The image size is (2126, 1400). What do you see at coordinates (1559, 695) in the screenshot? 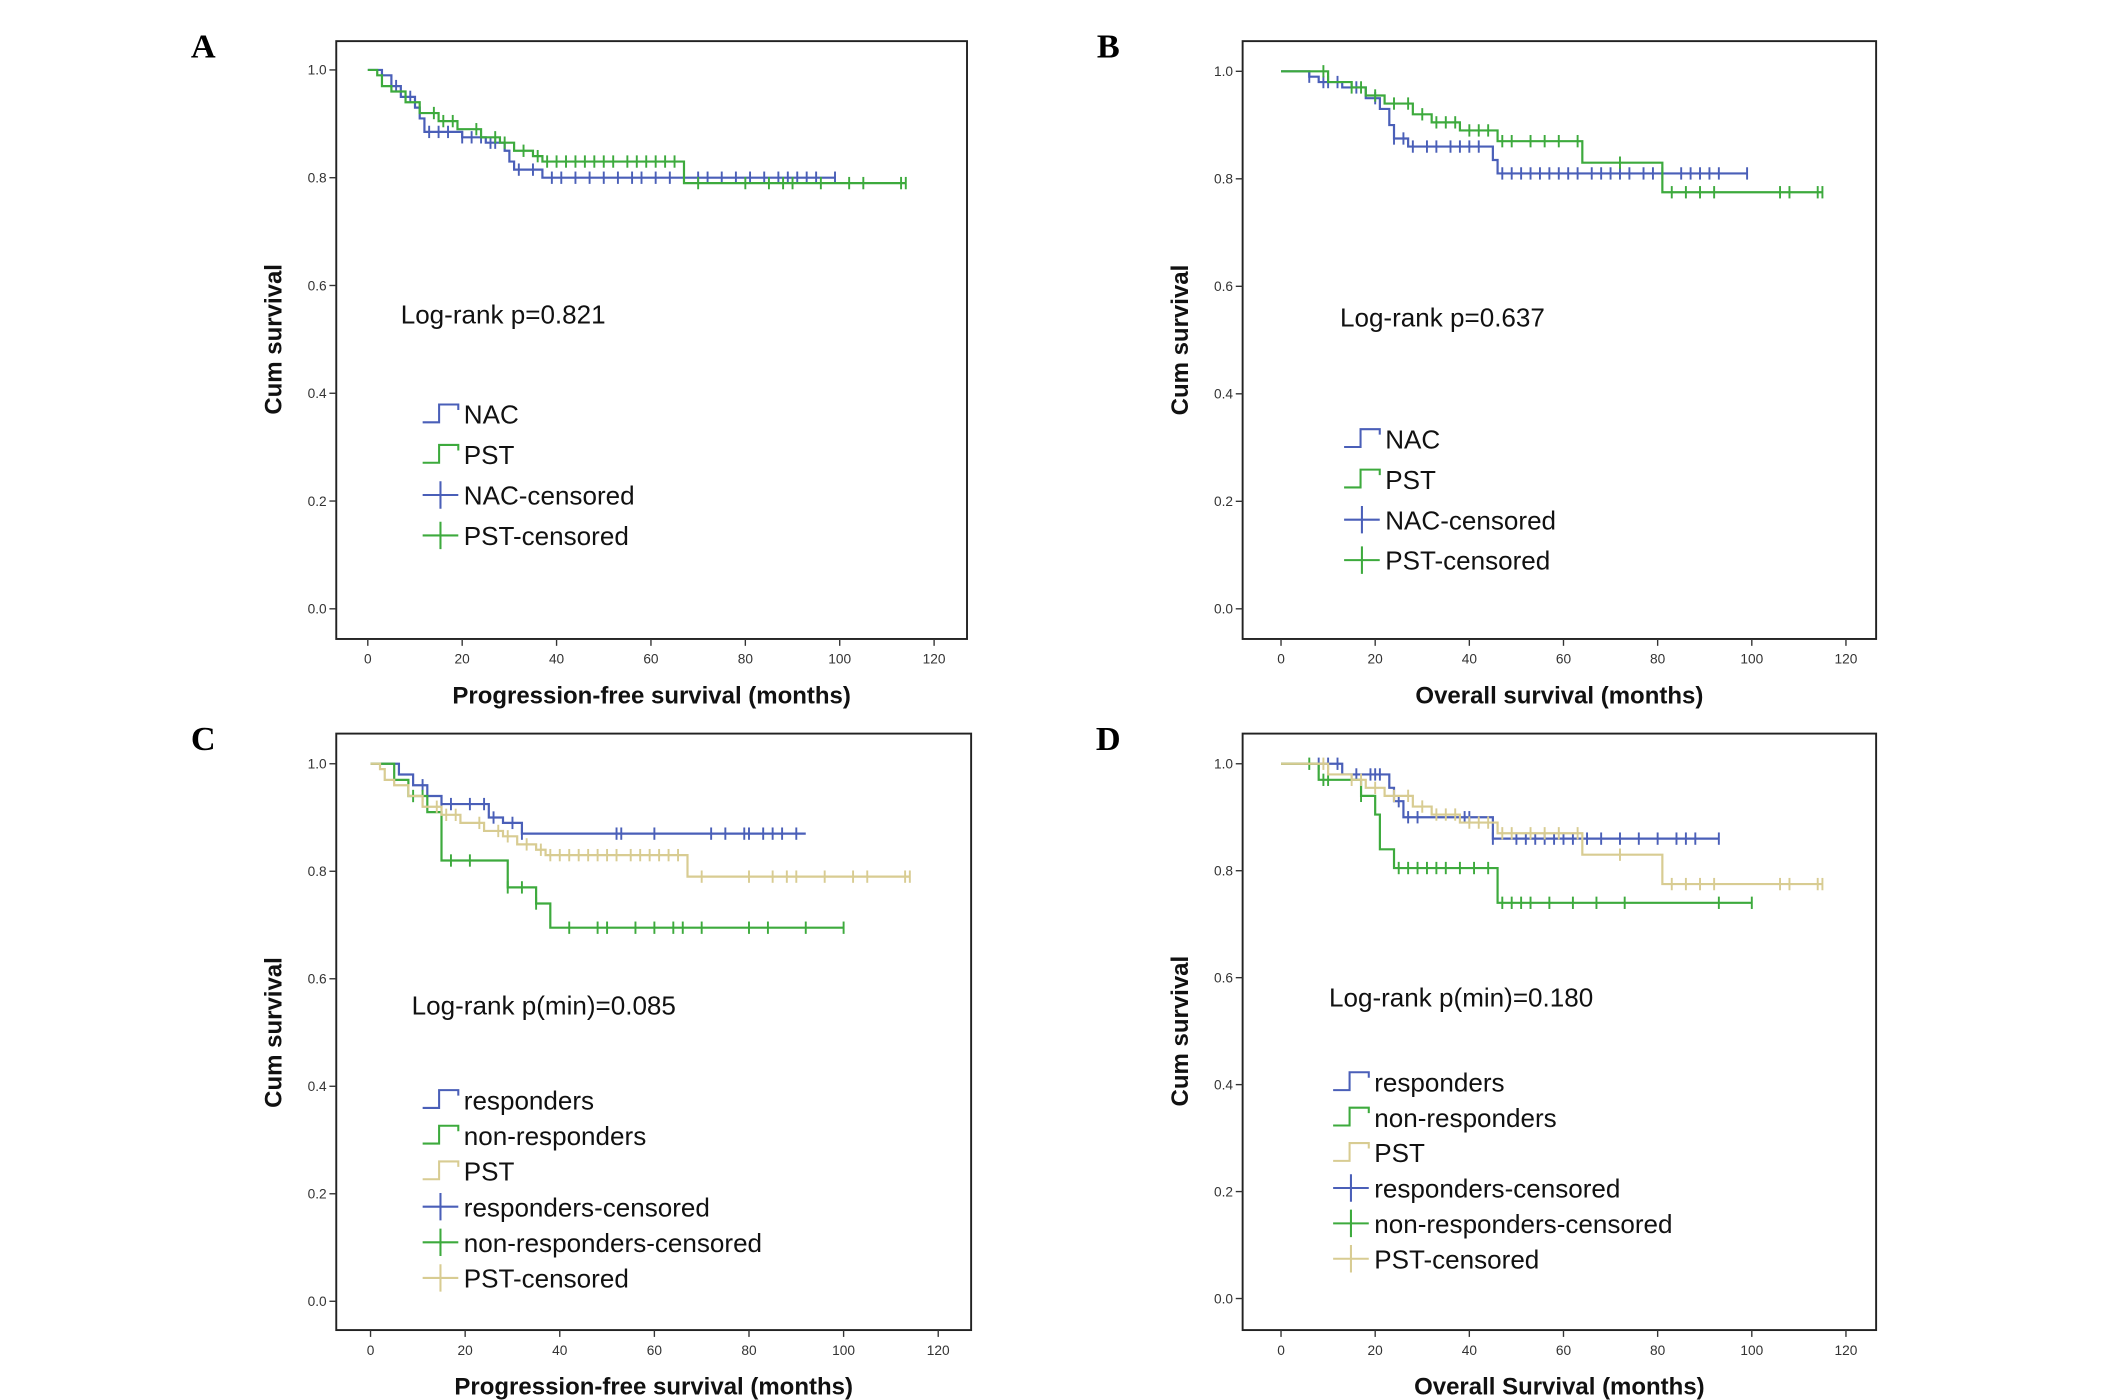
I see `x-axis-label: Overall survival (months)` at bounding box center [1559, 695].